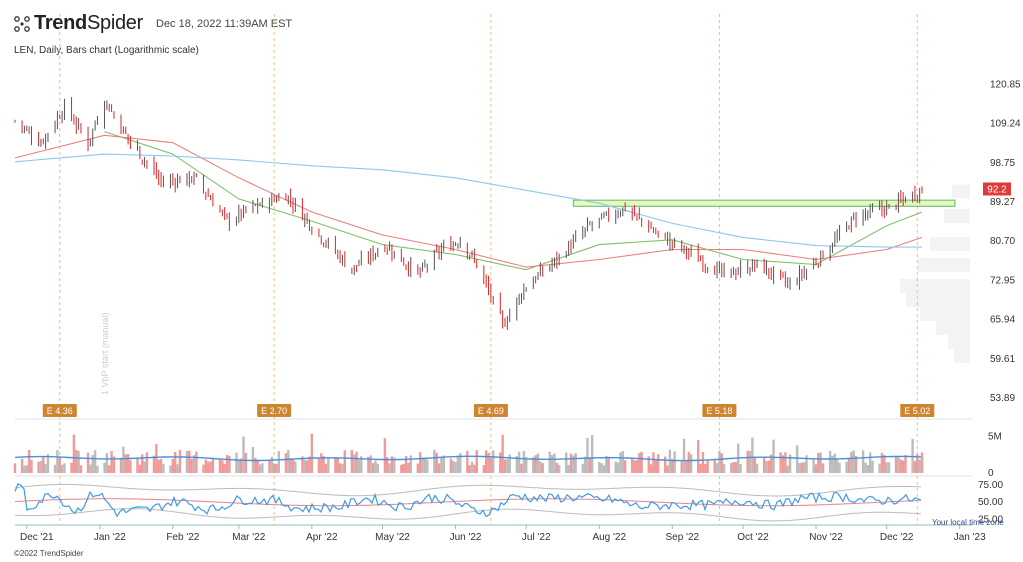 The height and width of the screenshot is (562, 1023). What do you see at coordinates (1002, 320) in the screenshot?
I see `price-axis-tick: 65.94` at bounding box center [1002, 320].